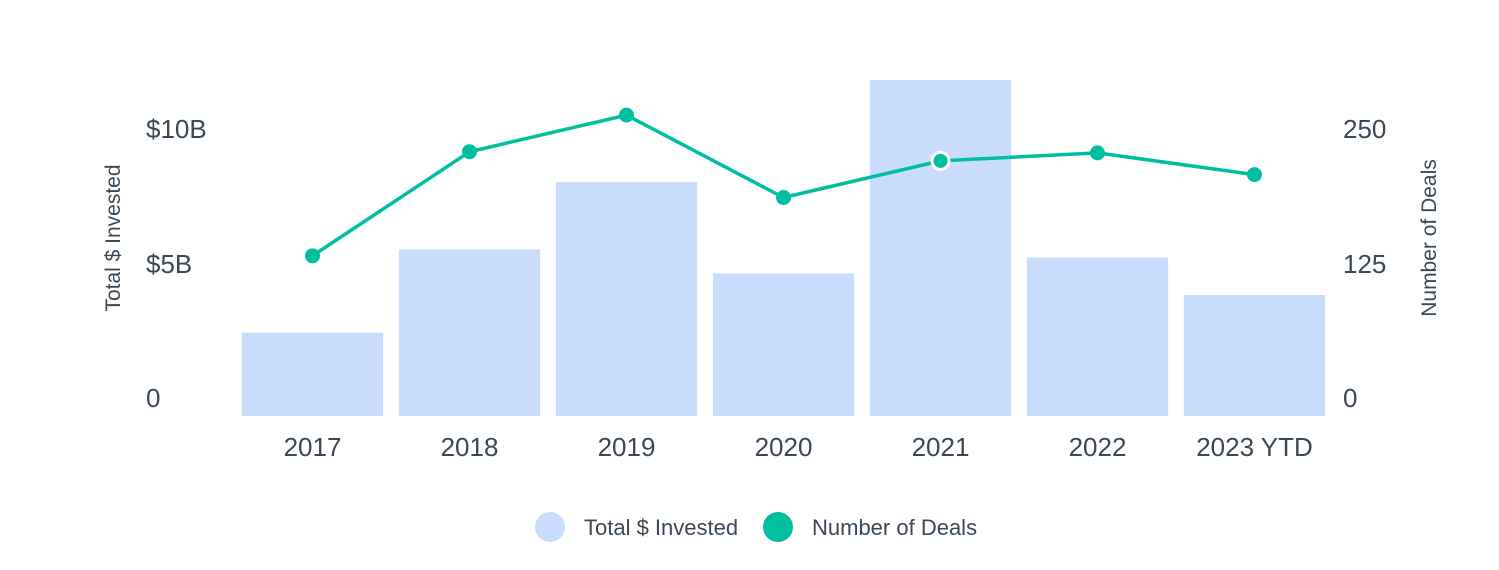 This screenshot has height=570, width=1499. What do you see at coordinates (1097, 336) in the screenshot?
I see `bar-2022` at bounding box center [1097, 336].